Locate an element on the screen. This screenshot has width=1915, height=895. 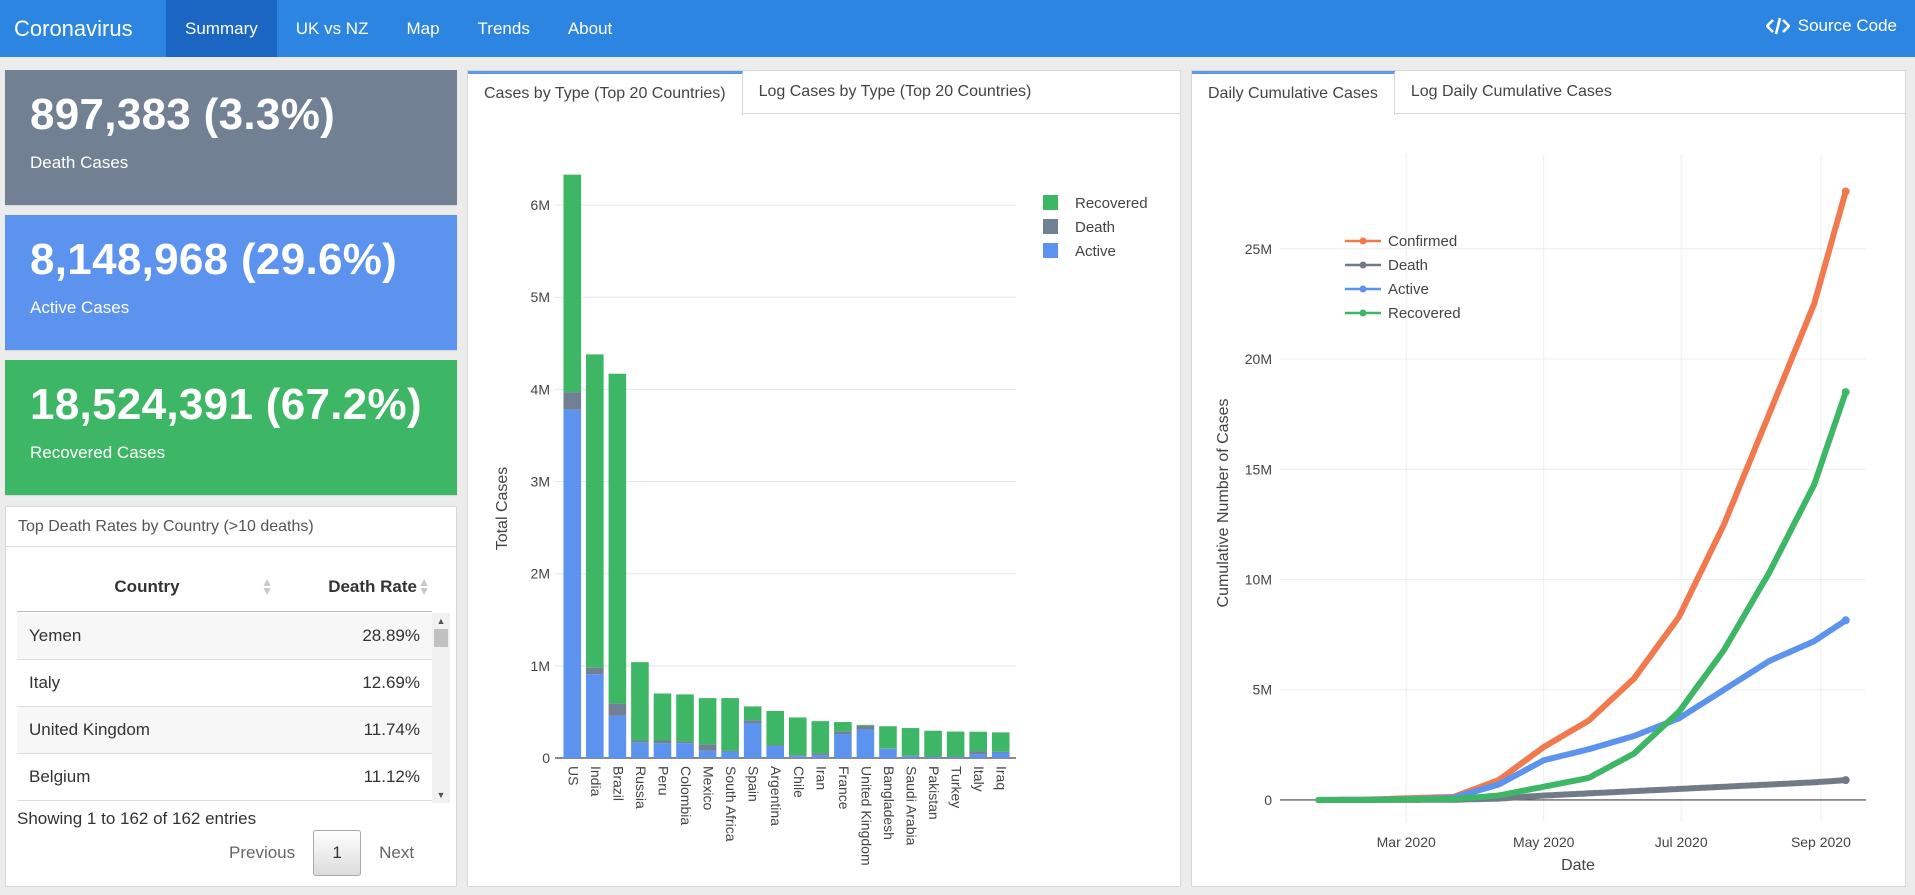
scroll-thumb is located at coordinates (441, 638).